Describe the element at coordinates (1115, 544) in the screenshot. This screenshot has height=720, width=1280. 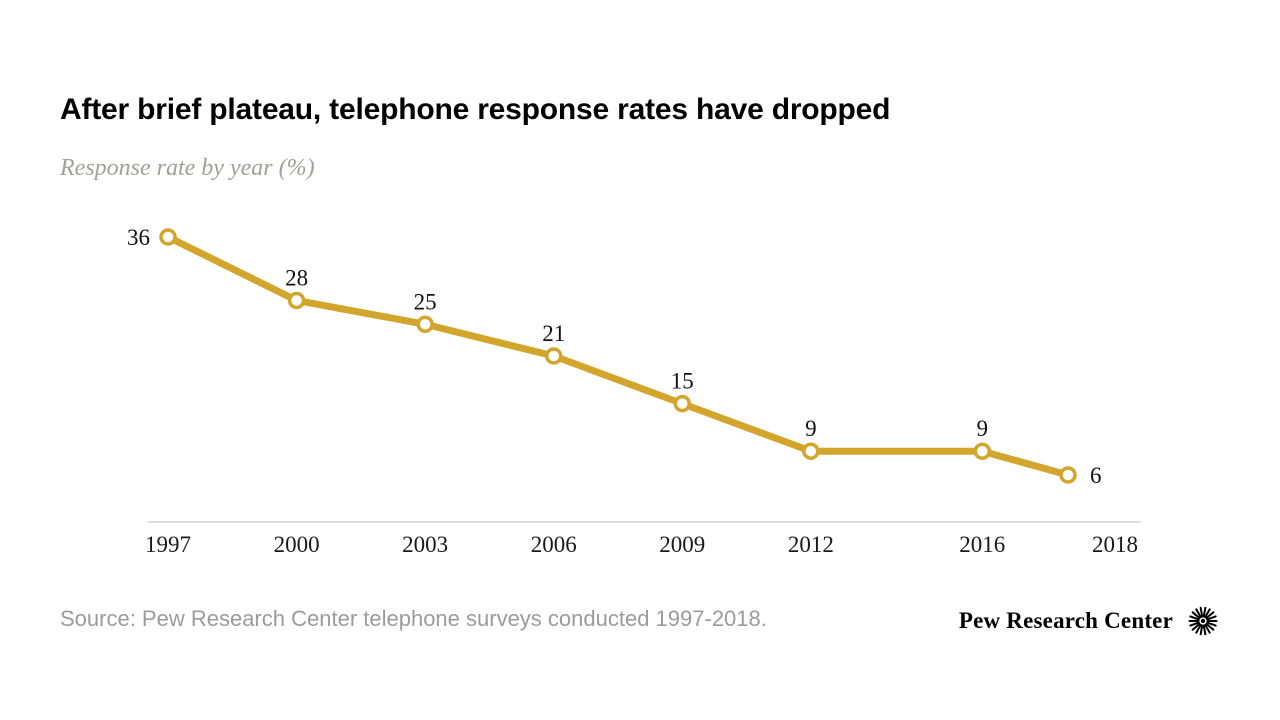
I see `x-tick-label: 2018` at that location.